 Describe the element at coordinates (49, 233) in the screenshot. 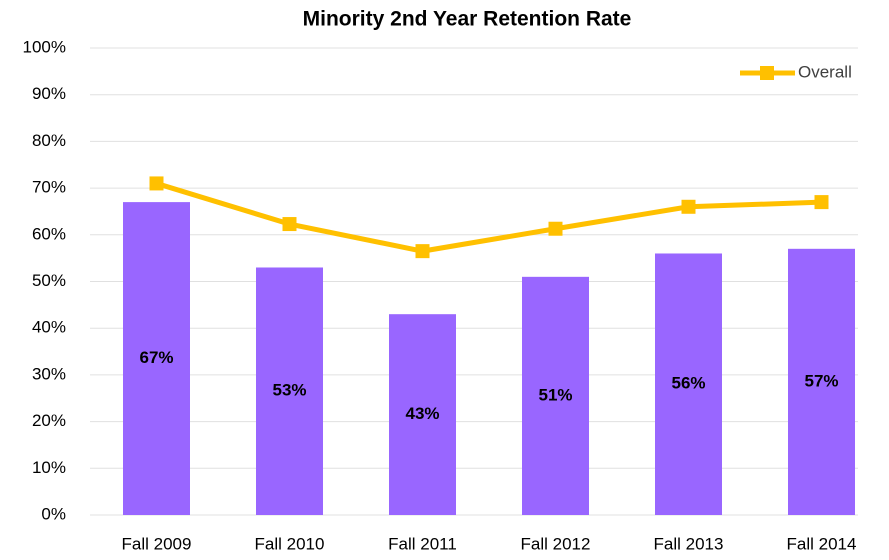

I see `y-tick-label: 60%` at that location.